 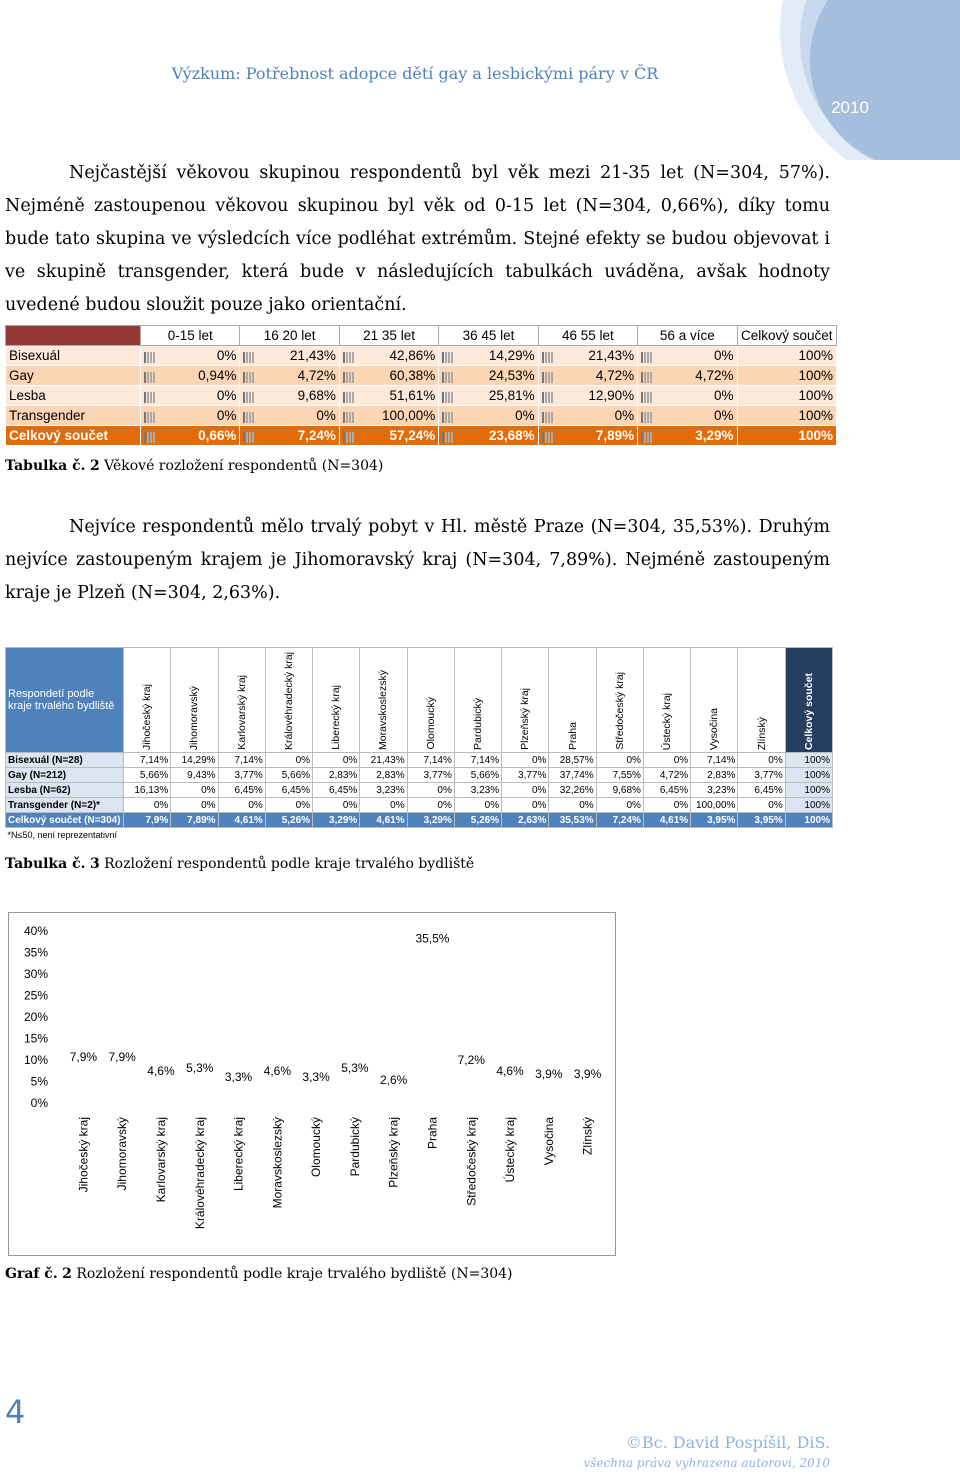 What do you see at coordinates (687, 335) in the screenshot?
I see `column-header: 56 a více` at bounding box center [687, 335].